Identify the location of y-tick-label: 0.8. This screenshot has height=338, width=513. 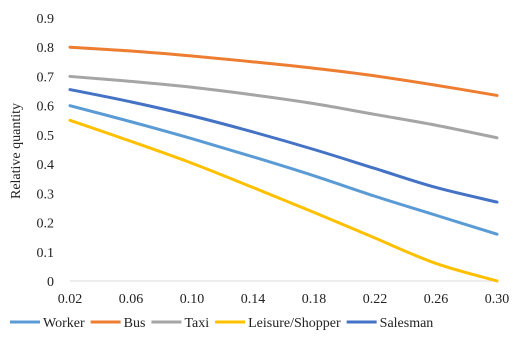
(46, 48).